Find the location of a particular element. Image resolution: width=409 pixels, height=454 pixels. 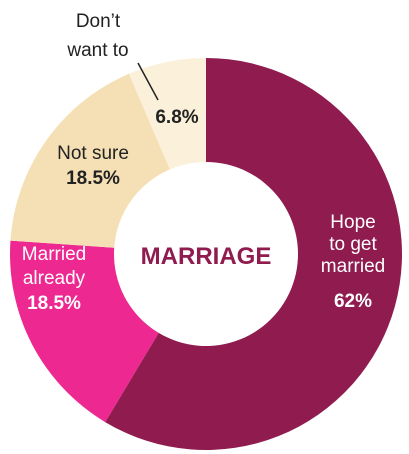

slice-value-label: 62% is located at coordinates (353, 301).